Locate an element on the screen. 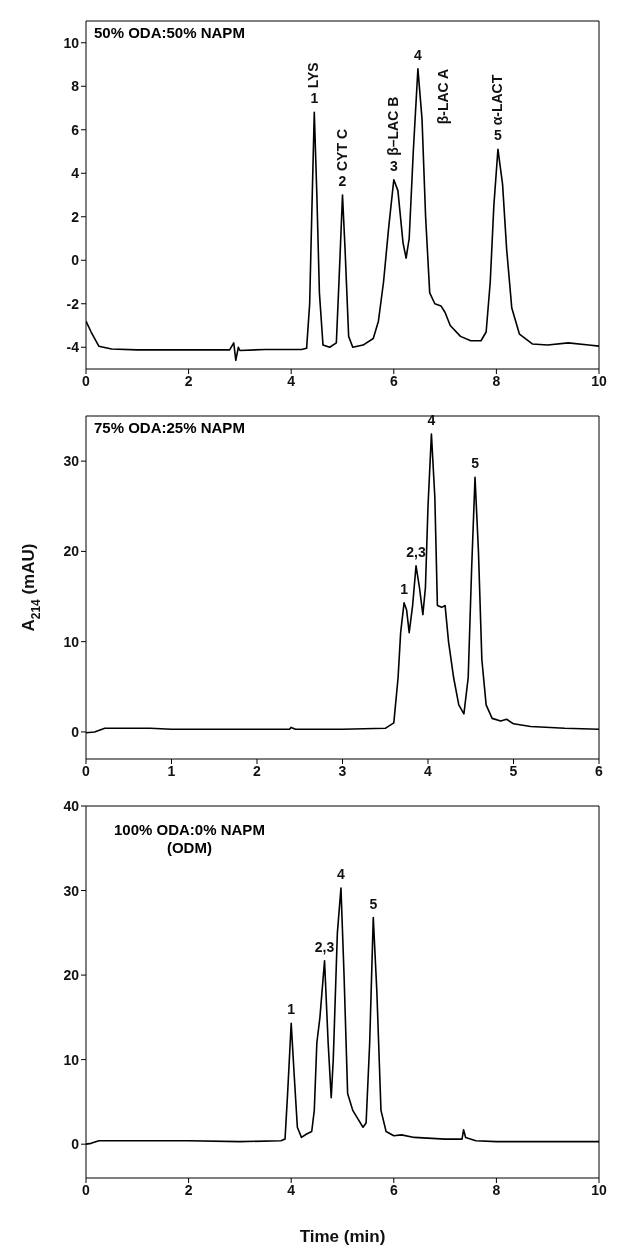 The height and width of the screenshot is (1259, 619). x-tick-label: 1 is located at coordinates (171, 770).